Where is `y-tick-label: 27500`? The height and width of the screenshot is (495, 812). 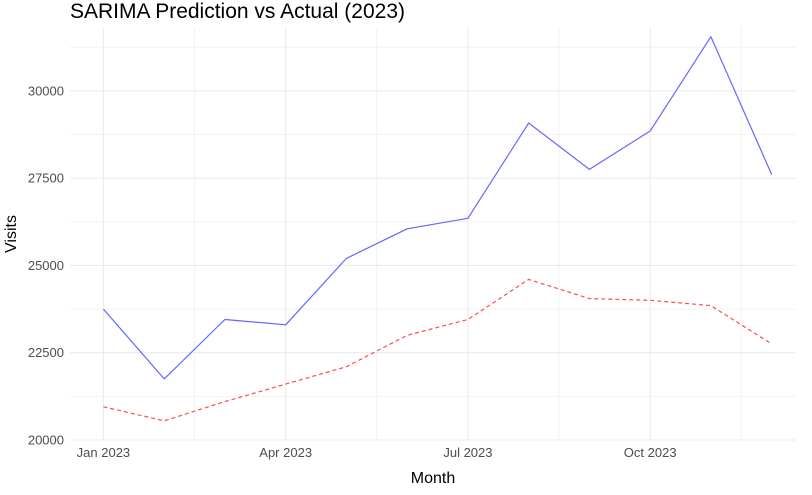 y-tick-label: 27500 is located at coordinates (46, 178).